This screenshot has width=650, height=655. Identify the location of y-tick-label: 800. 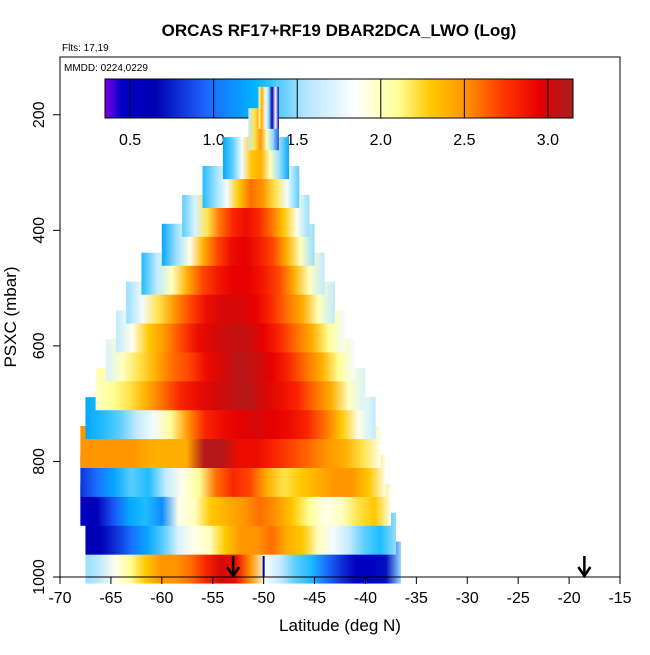
(39, 461).